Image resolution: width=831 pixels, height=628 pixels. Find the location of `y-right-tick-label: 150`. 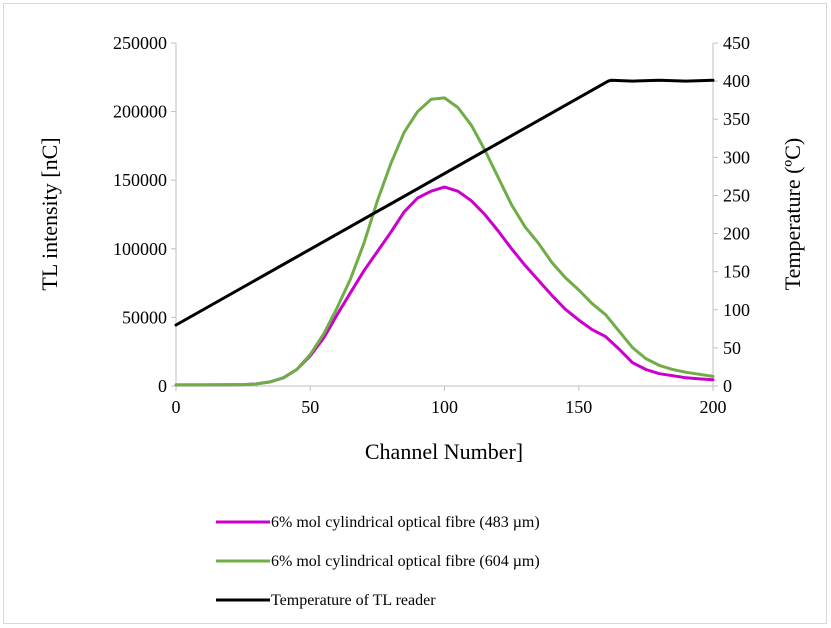

y-right-tick-label: 150 is located at coordinates (736, 272).